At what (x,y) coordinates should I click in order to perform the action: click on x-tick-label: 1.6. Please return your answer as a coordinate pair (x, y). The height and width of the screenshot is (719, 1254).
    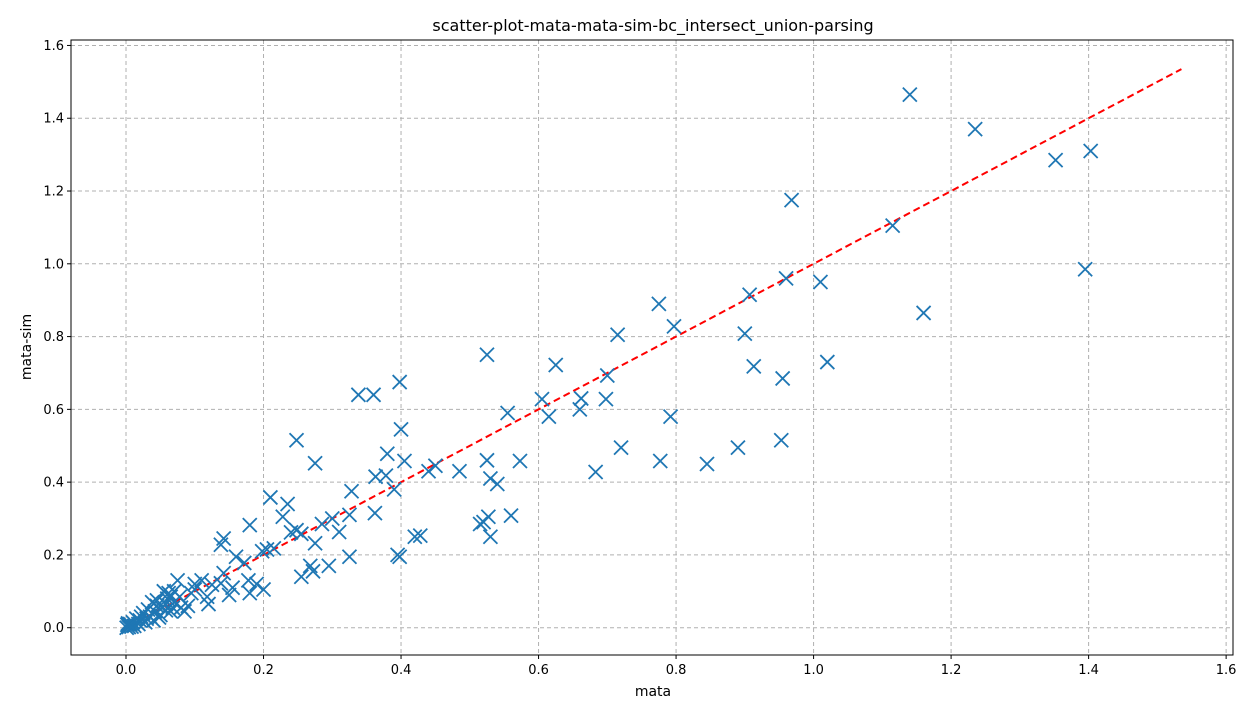
    Looking at the image, I should click on (1226, 670).